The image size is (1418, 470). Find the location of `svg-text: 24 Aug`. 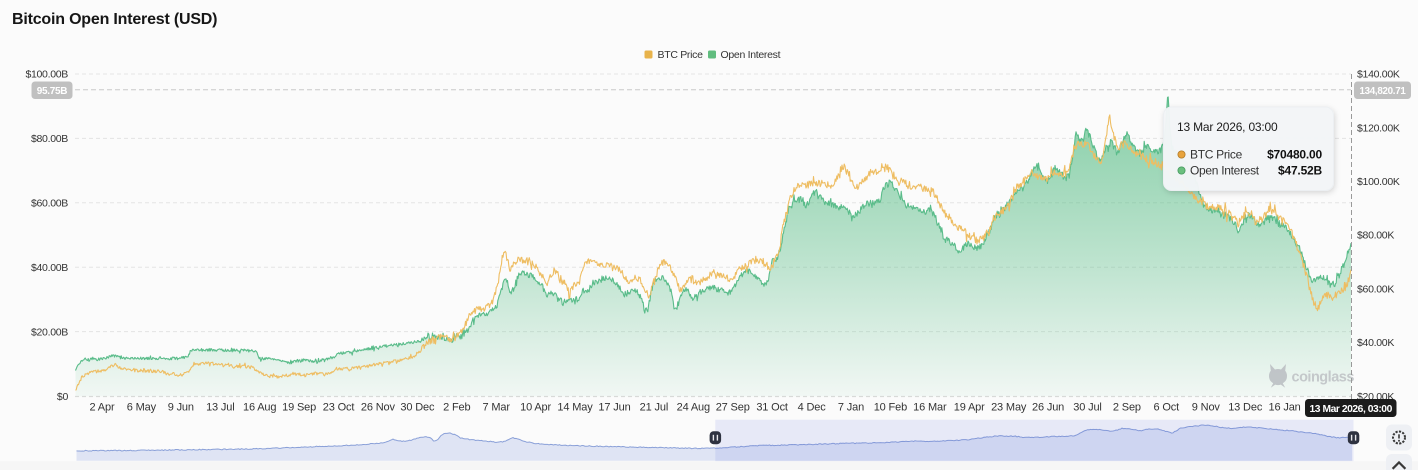

svg-text: 24 Aug is located at coordinates (693, 407).